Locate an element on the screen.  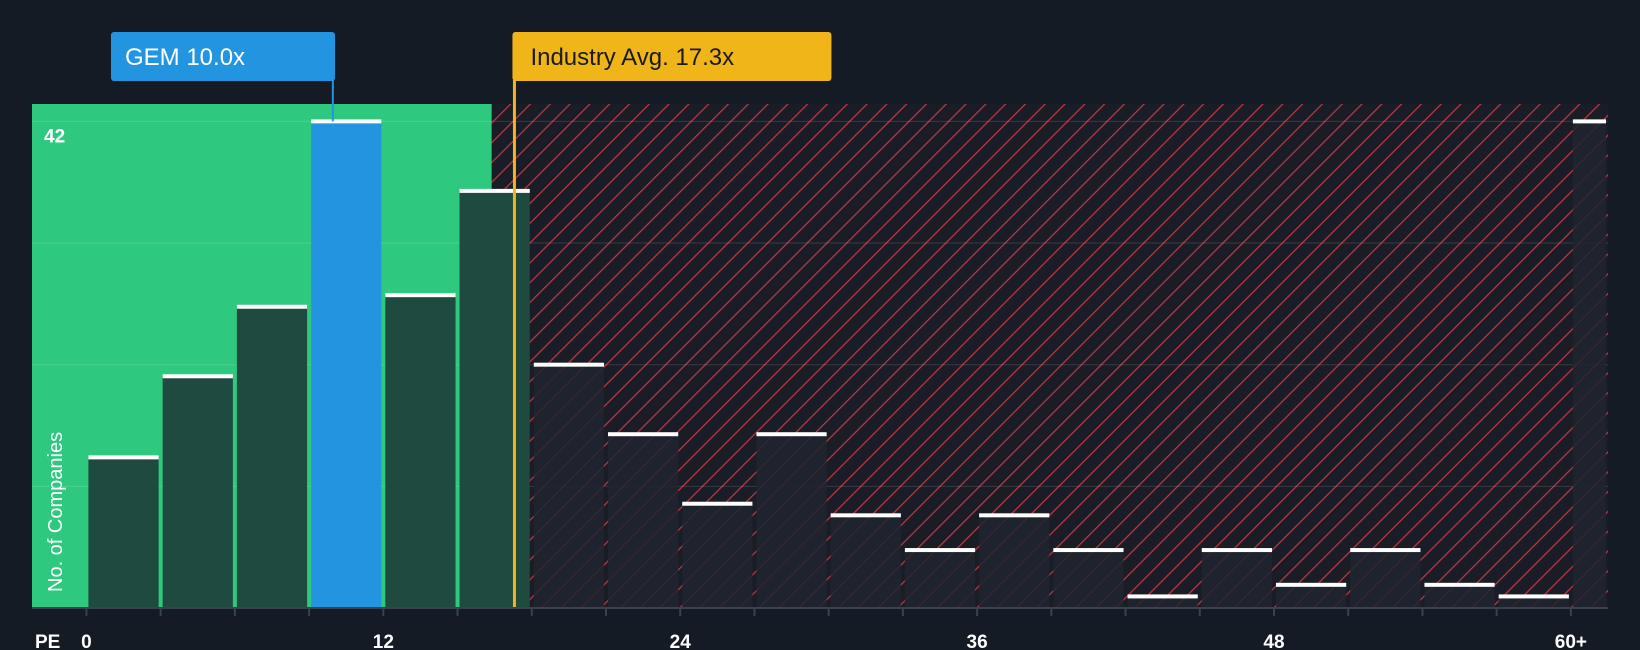
industry-callout-label: Industry Avg. 17.3x is located at coordinates (632, 57).